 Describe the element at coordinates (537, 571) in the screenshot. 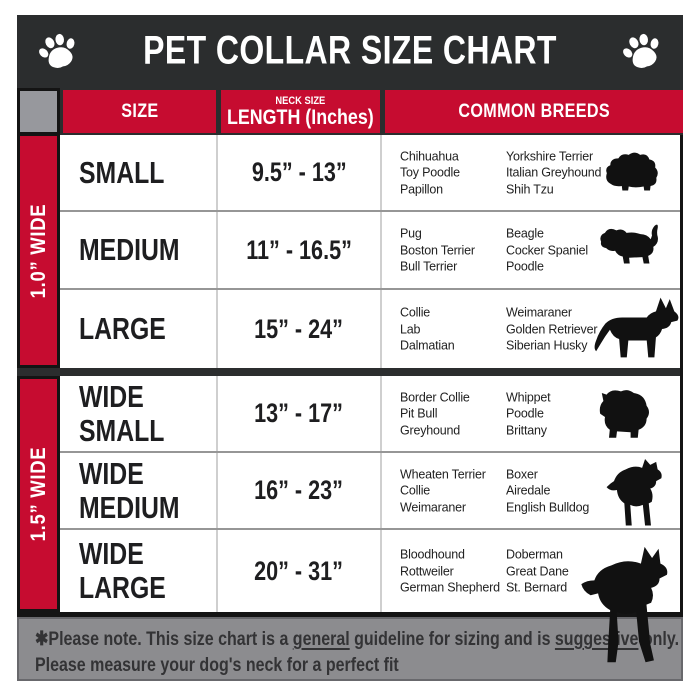

I see `breeds-list: Doberman Great Dane St. Bernard` at that location.